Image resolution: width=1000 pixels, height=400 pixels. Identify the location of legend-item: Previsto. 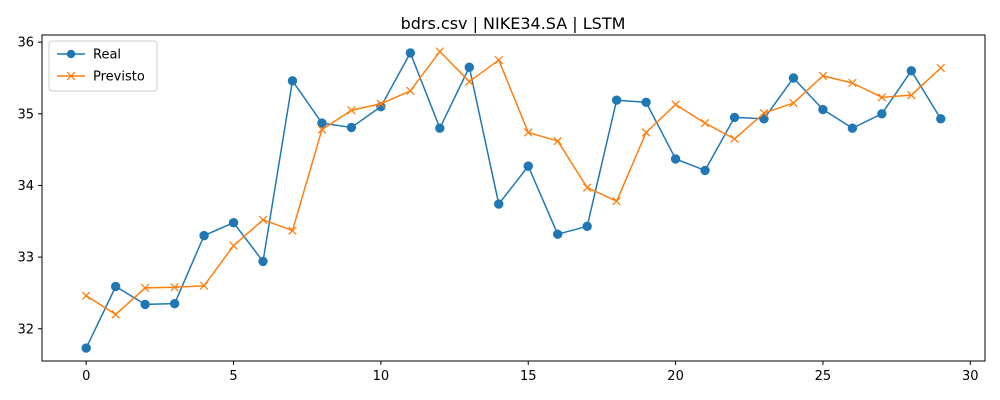
(101, 77).